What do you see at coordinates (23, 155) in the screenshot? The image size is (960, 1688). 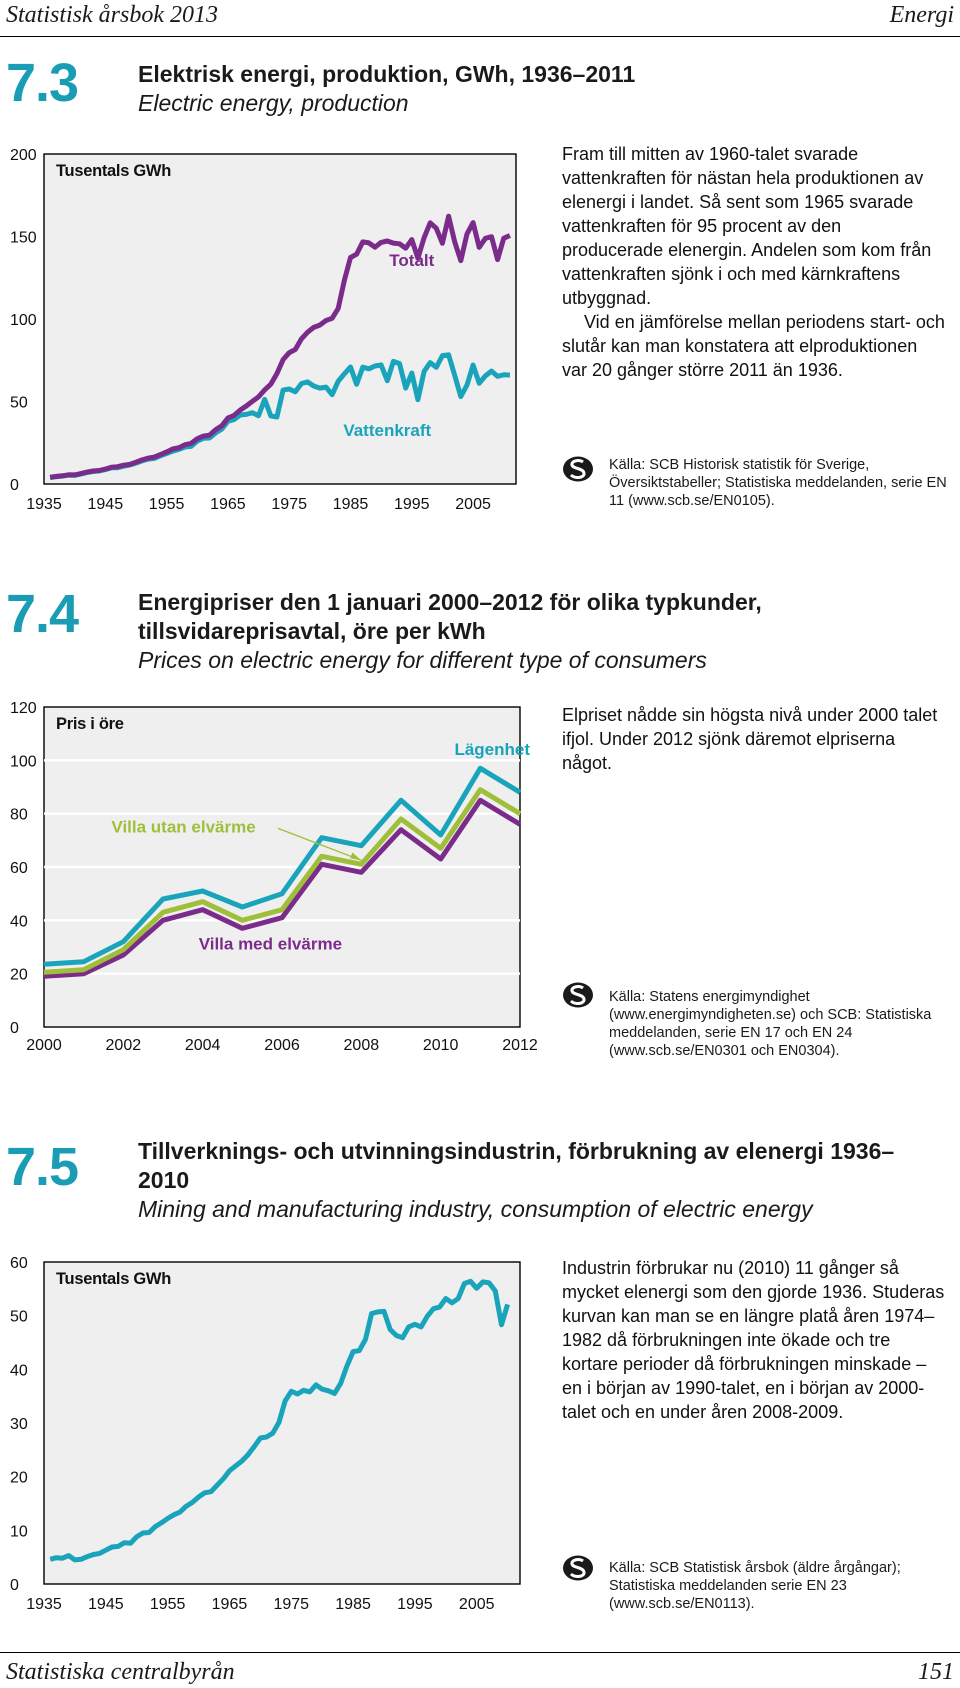 I see `y-tick-label: 200` at bounding box center [23, 155].